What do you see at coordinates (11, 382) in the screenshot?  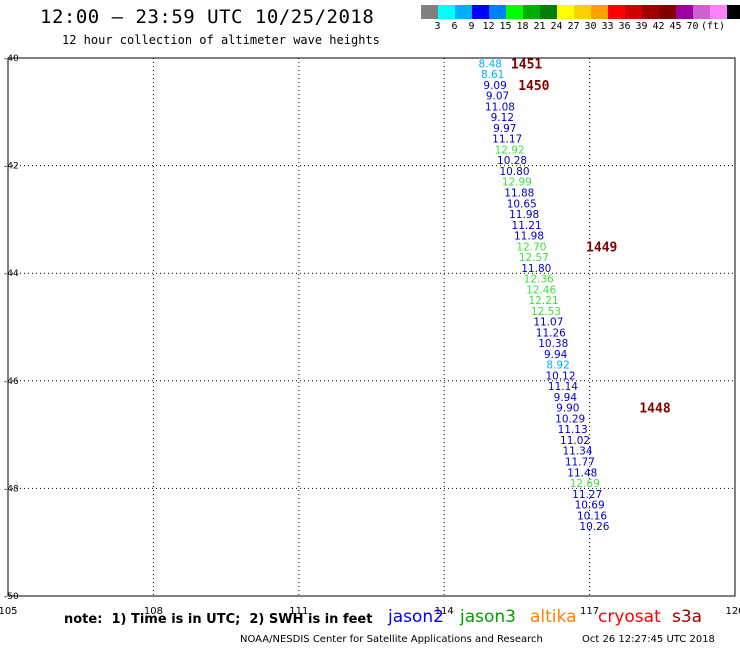 I see `y-tick-label: -46` at bounding box center [11, 382].